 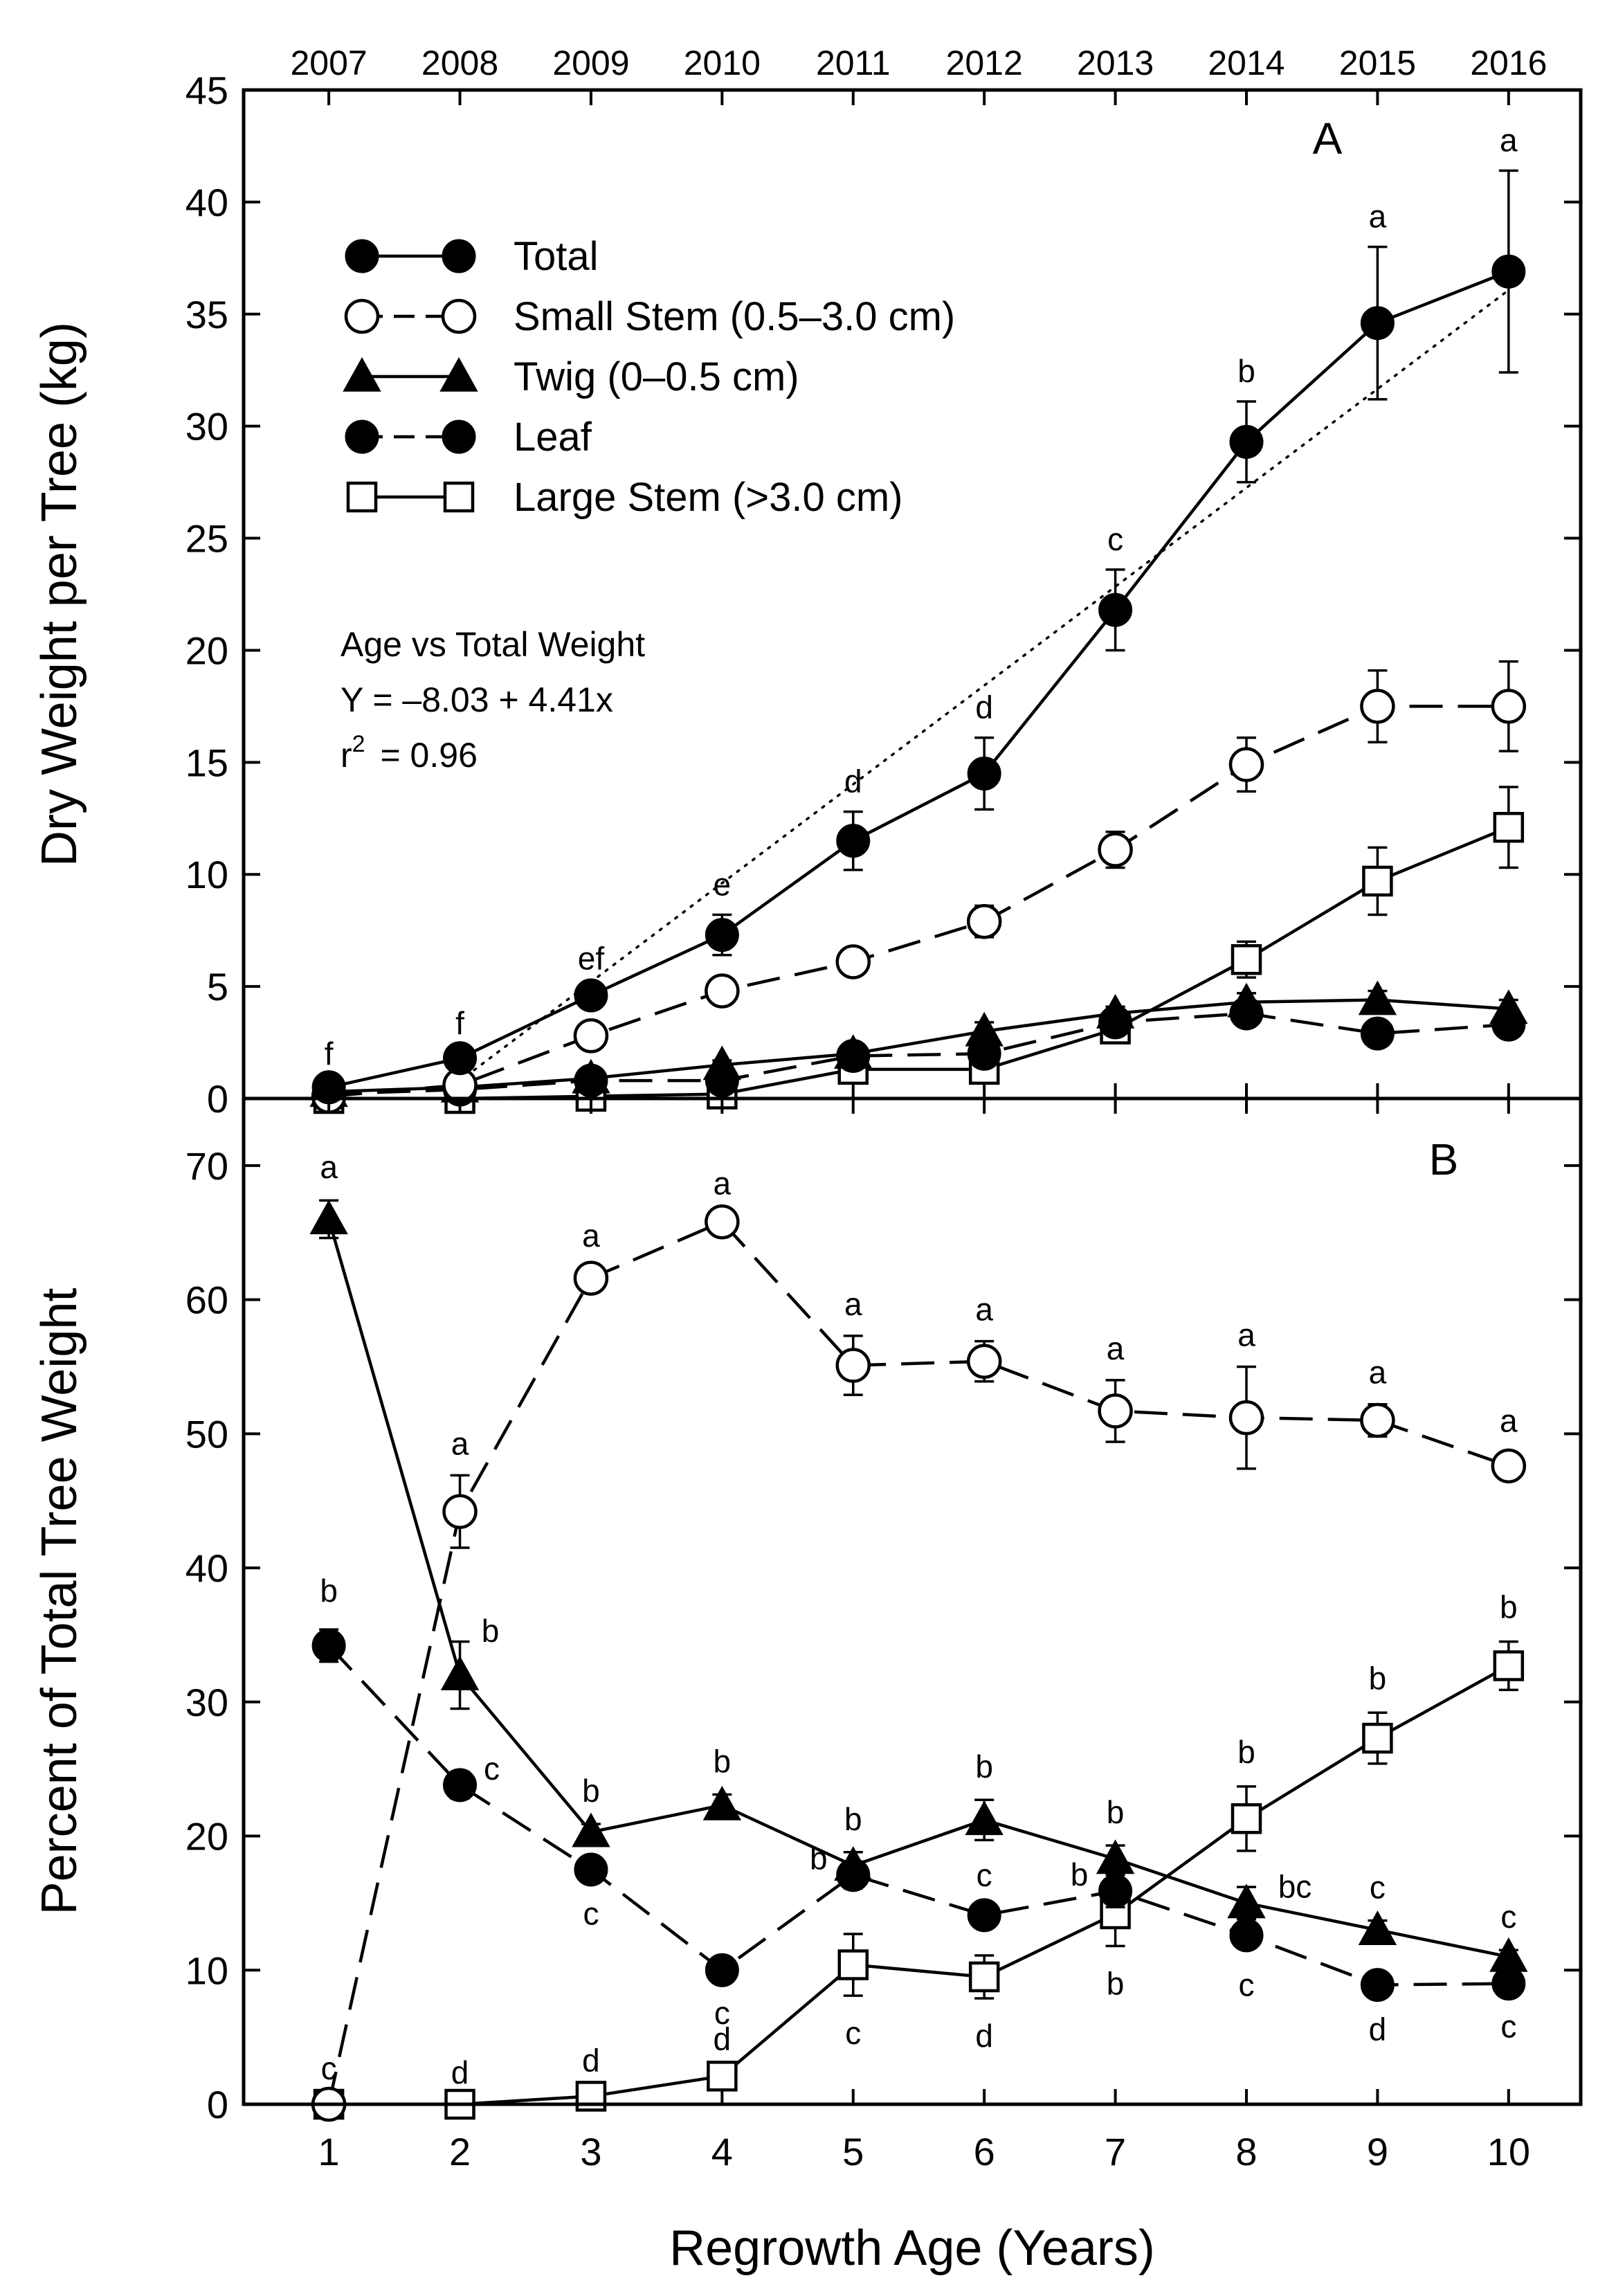 What do you see at coordinates (477, 699) in the screenshot?
I see `regression-equation: Y = –8.03 + 4.41x` at bounding box center [477, 699].